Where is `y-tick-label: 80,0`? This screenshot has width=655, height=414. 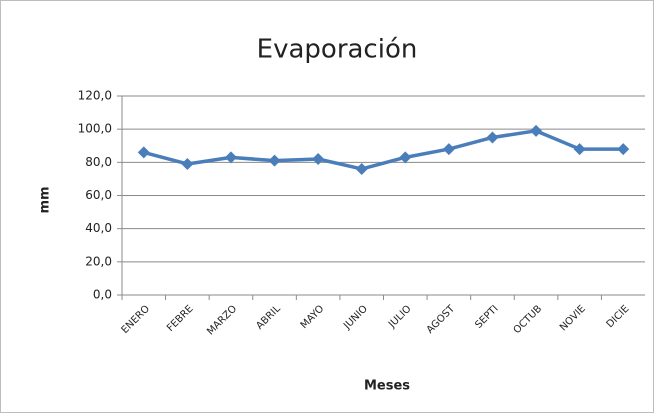 y-tick-label: 80,0 is located at coordinates (98, 162).